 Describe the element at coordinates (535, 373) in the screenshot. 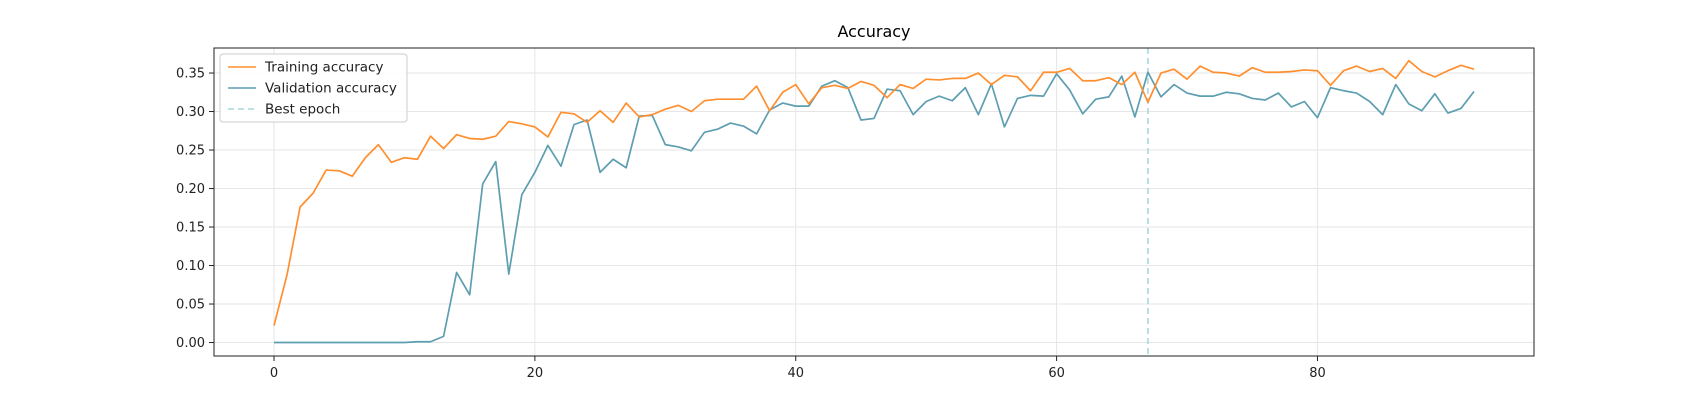

I see `x-tick-label: 20` at that location.